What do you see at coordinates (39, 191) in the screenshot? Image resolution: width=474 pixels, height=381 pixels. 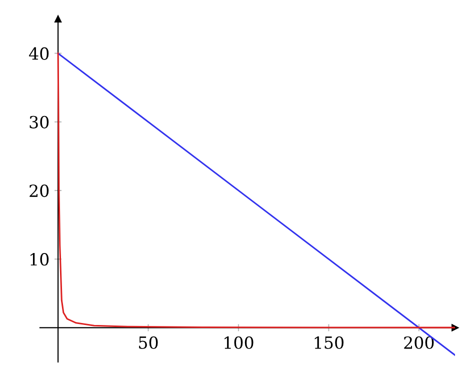 I see `y-tick-label: 20` at bounding box center [39, 191].